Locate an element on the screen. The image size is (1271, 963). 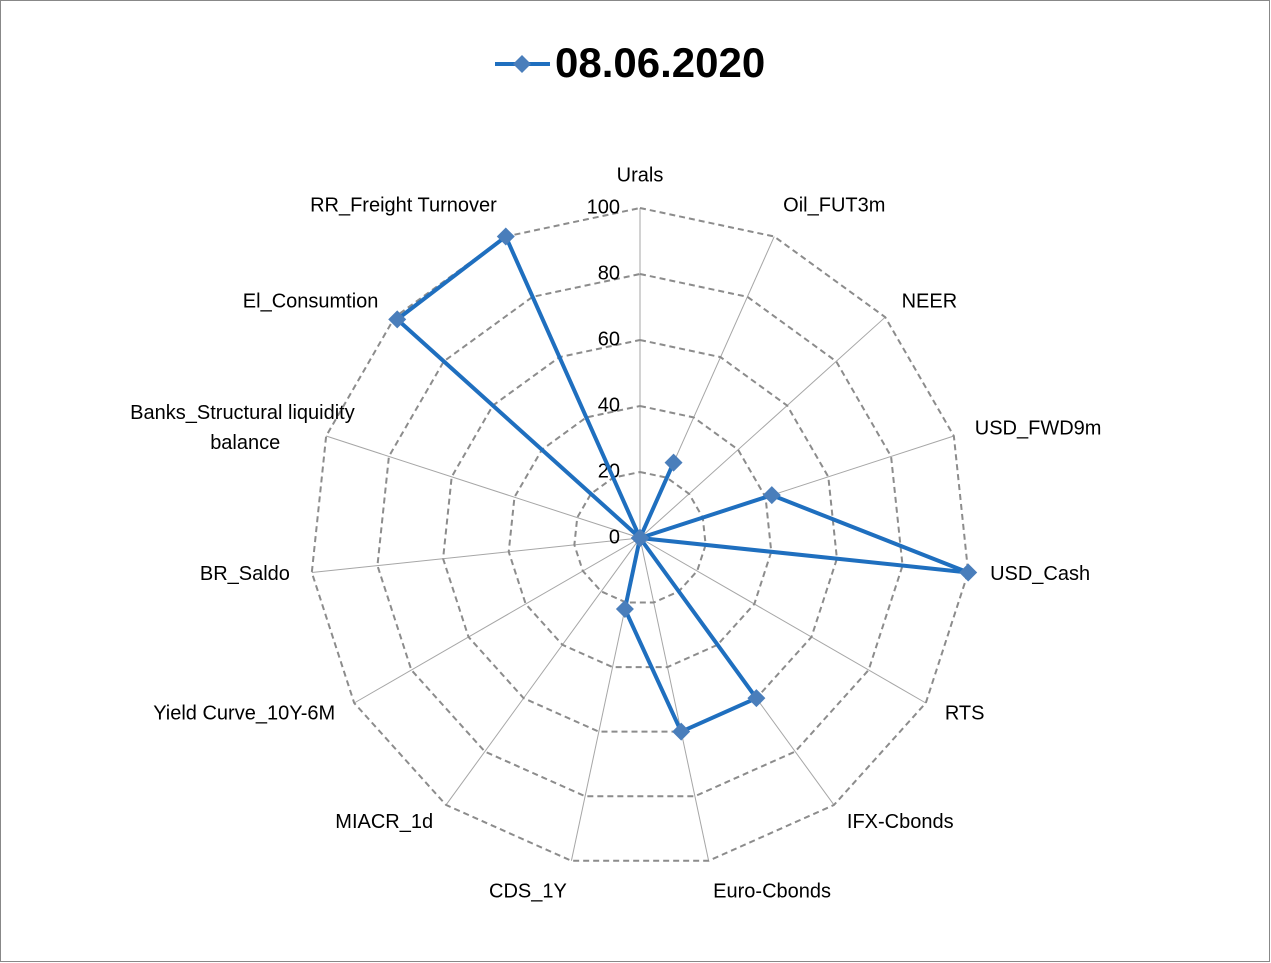
category-label: CDS_1Y is located at coordinates (528, 892).